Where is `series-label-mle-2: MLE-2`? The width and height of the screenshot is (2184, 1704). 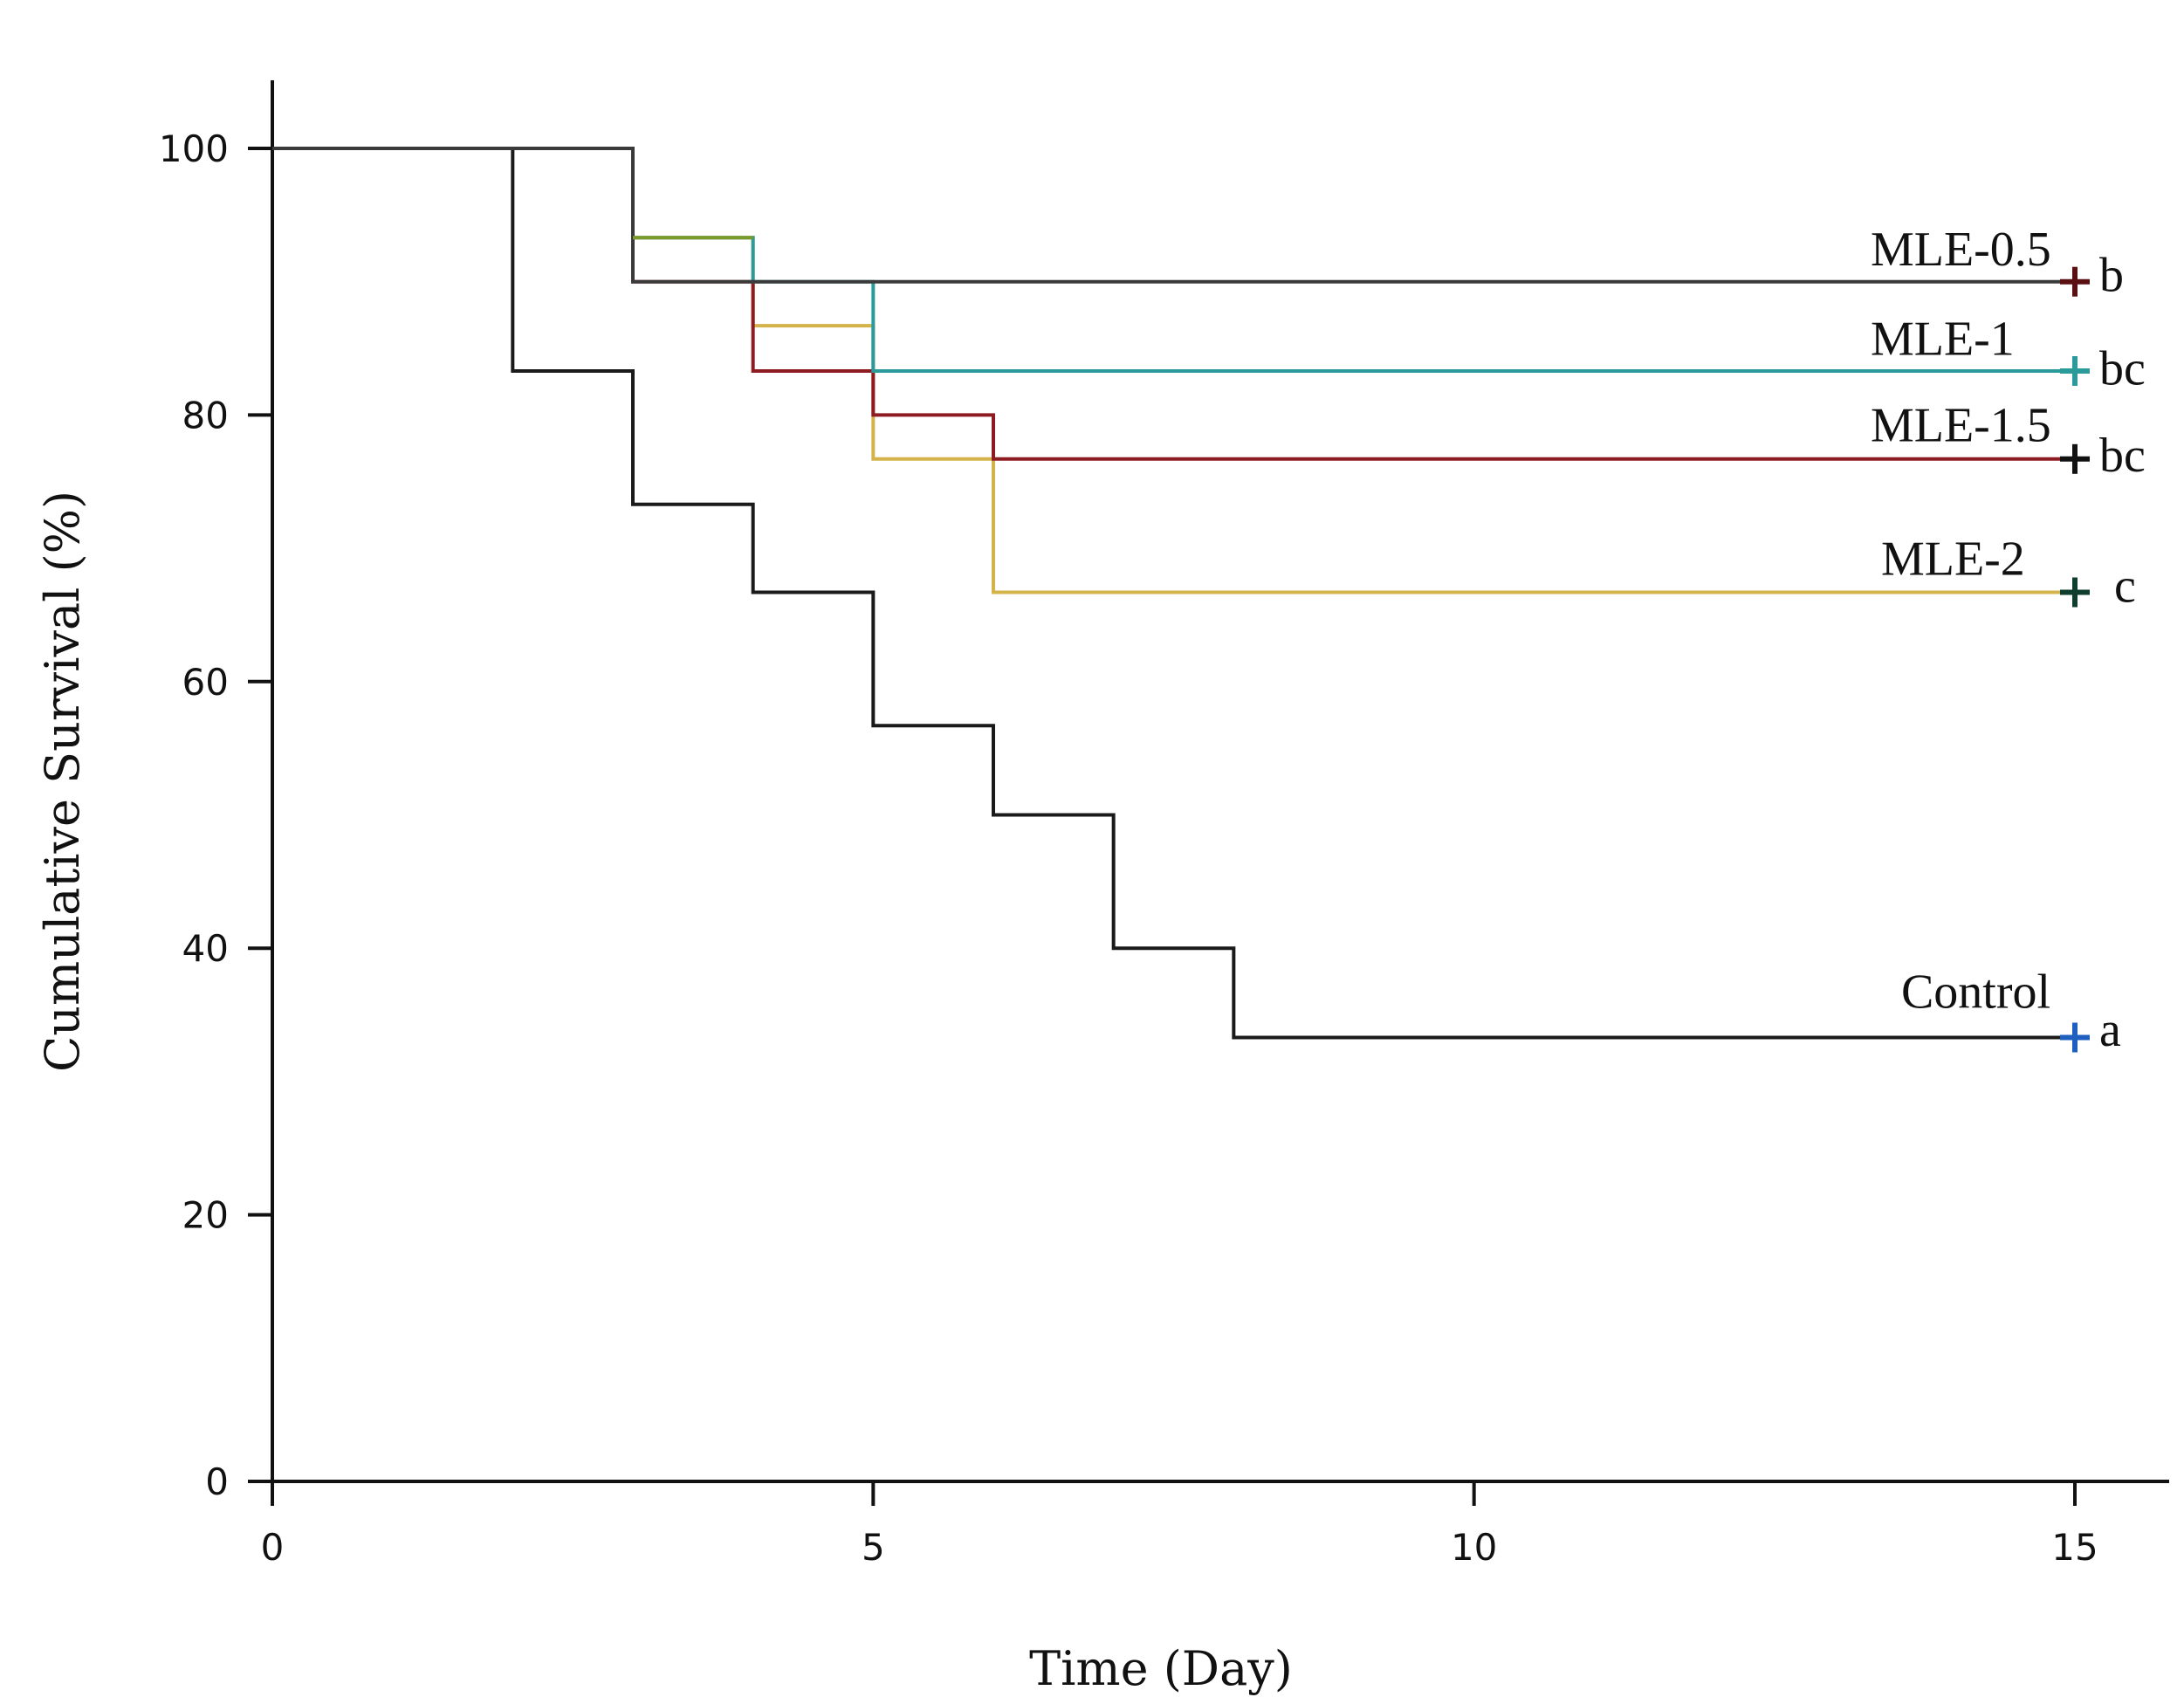 series-label-mle-2: MLE-2 is located at coordinates (1953, 559).